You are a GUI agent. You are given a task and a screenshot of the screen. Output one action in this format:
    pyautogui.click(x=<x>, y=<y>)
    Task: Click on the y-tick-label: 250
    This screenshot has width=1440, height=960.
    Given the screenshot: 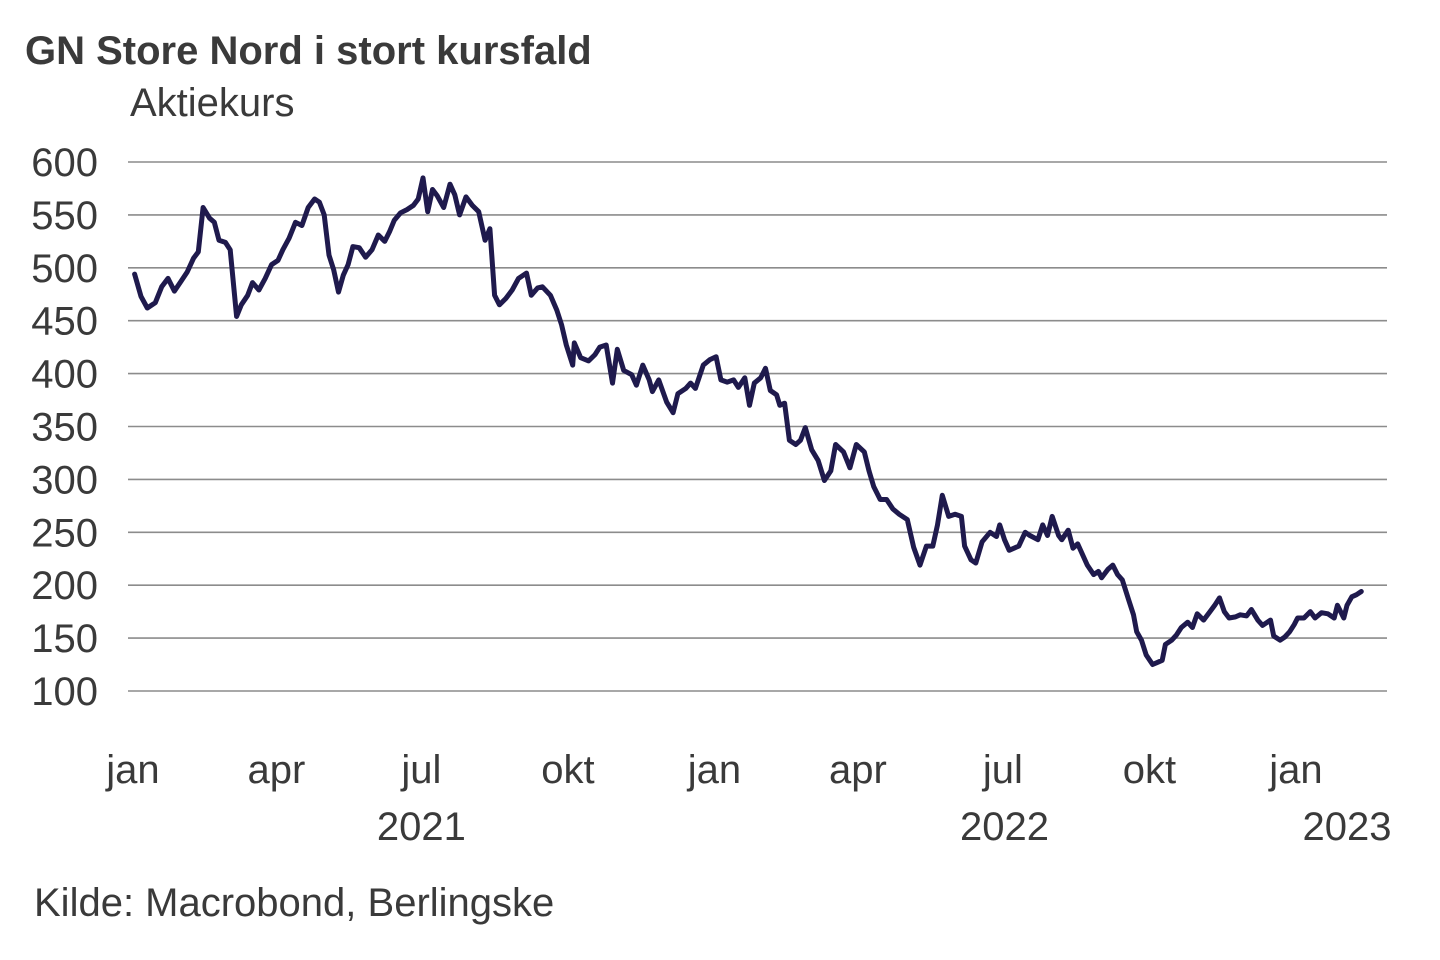 What is the action you would take?
    pyautogui.click(x=64, y=533)
    